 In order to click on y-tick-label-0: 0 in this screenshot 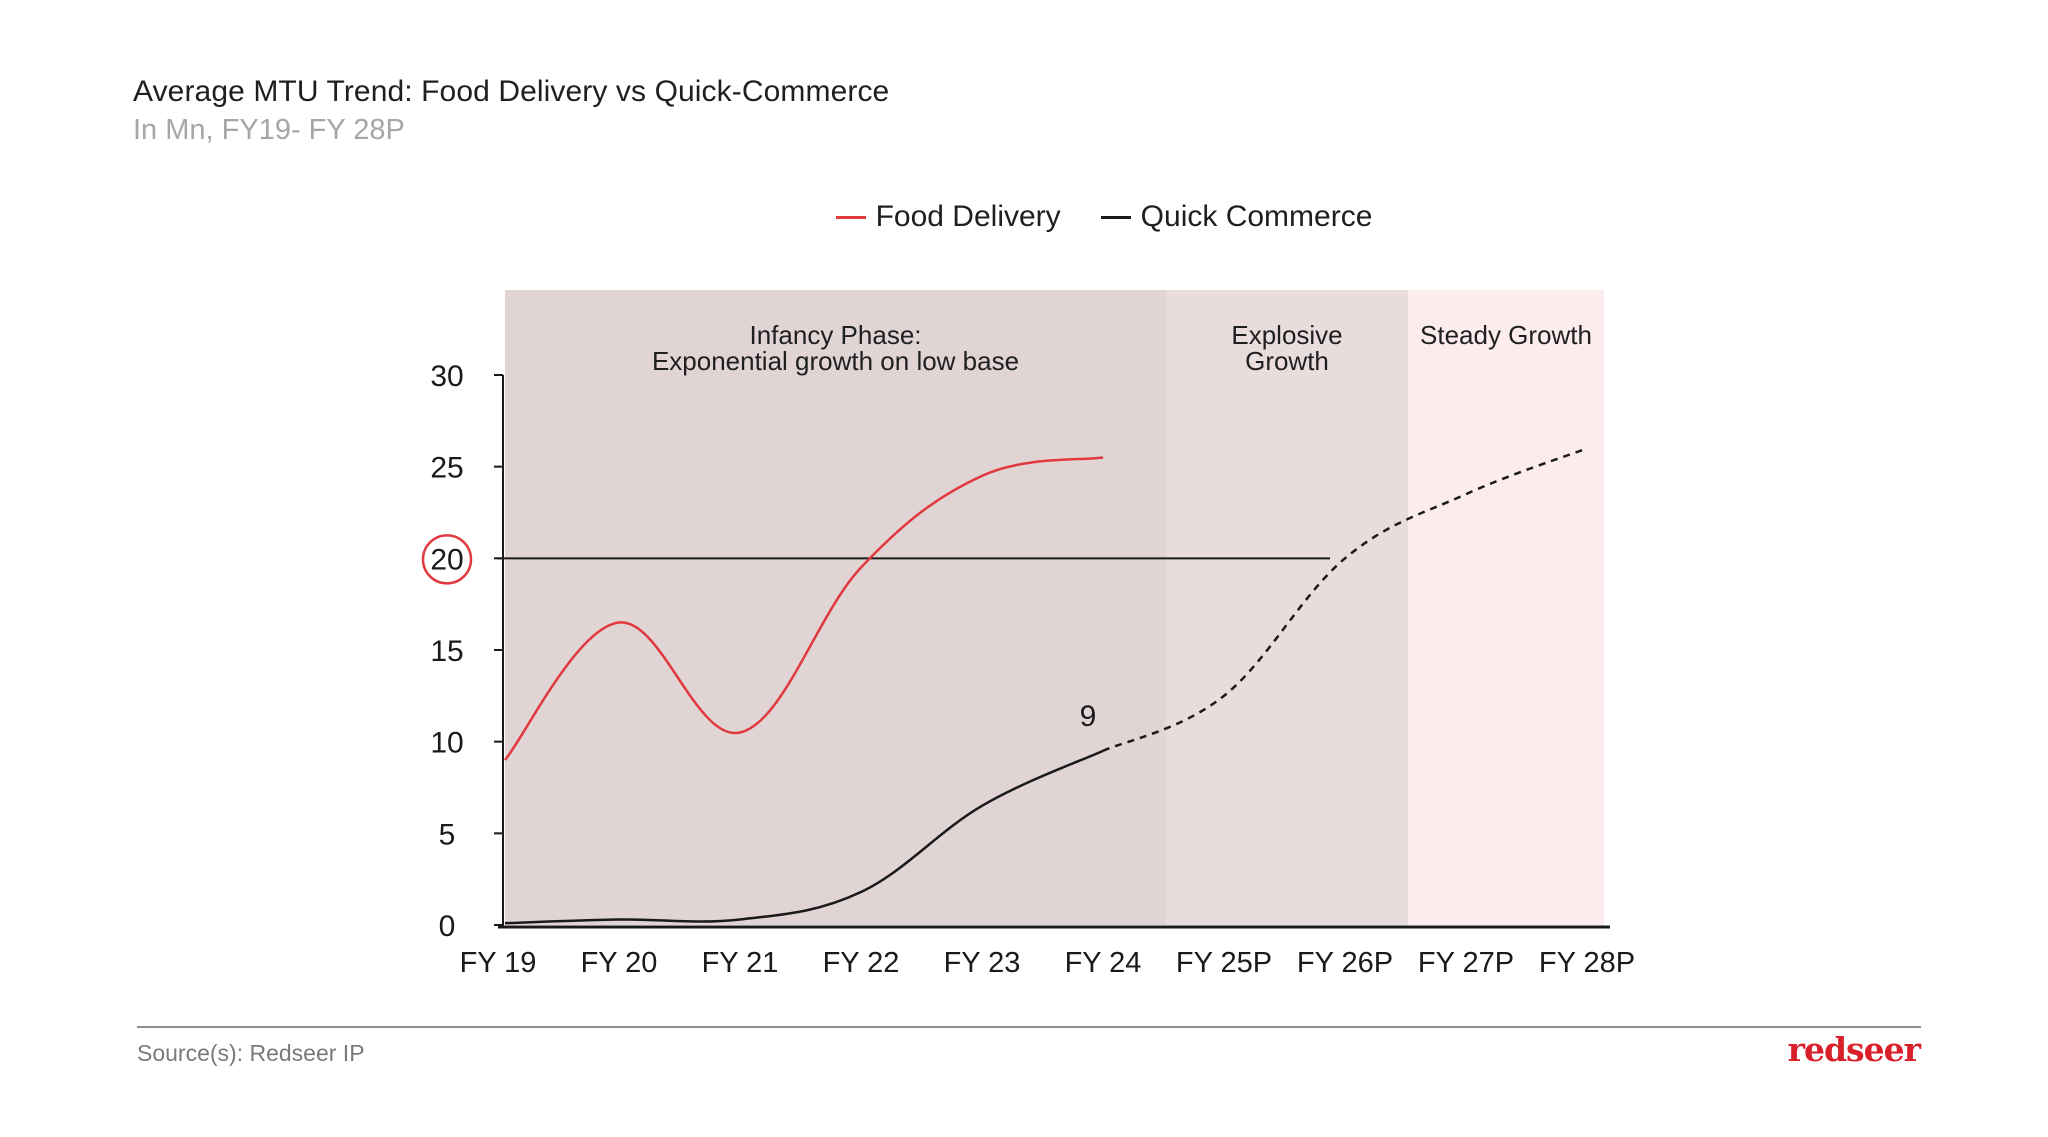, I will do `click(447, 926)`.